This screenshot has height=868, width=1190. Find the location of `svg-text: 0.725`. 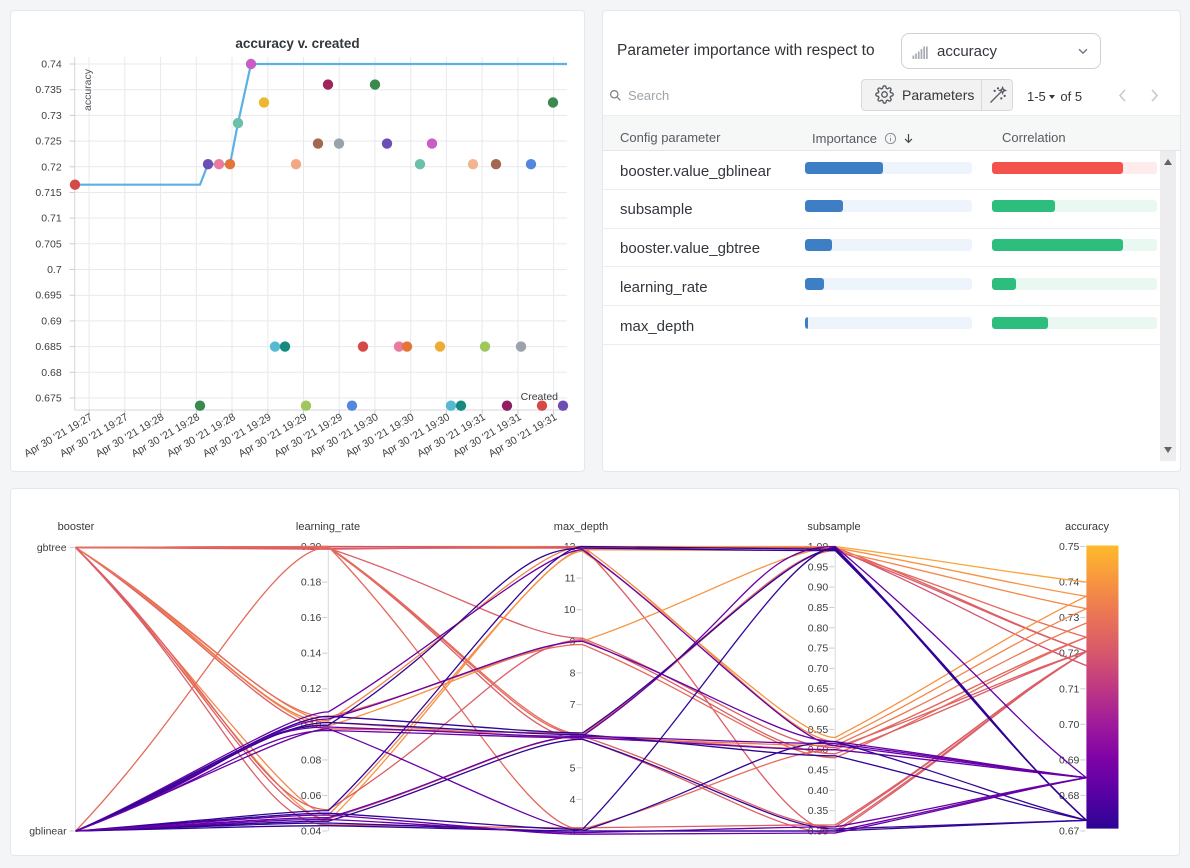

svg-text: 0.725 is located at coordinates (48, 142).